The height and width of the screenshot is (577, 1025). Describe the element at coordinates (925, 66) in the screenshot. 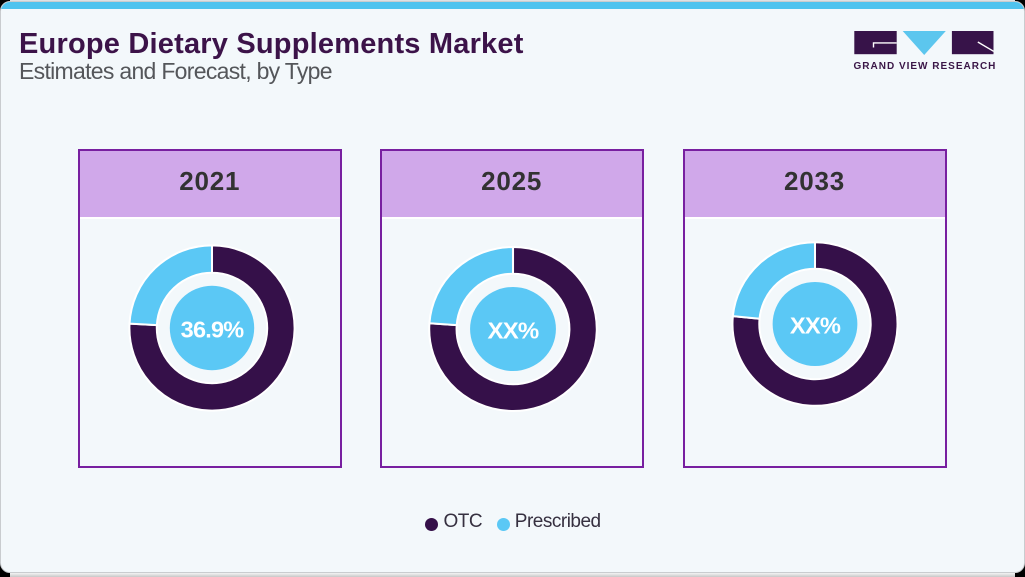

I see `svg-text: GRAND VIEW RESEARCH` at that location.